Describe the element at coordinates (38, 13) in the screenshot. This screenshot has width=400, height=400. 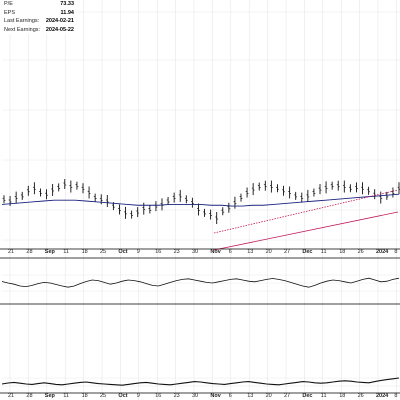
I see `info-row-eps: EPS 11.94` at that location.